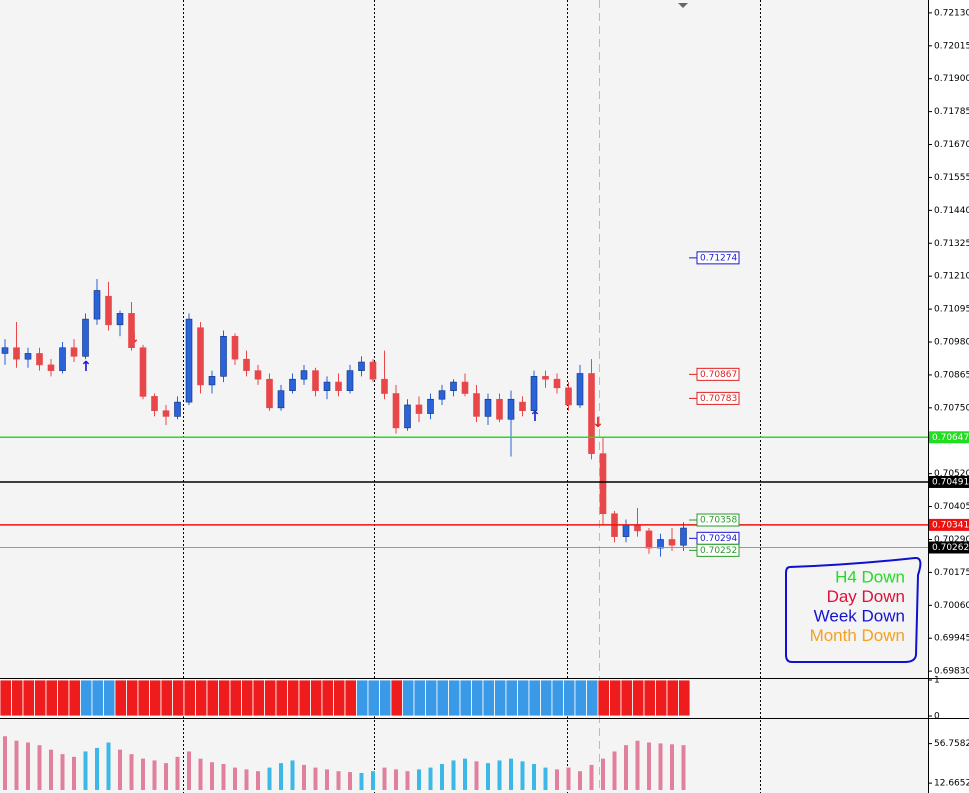  I want to click on arrow-down: ↓, so click(598, 423).